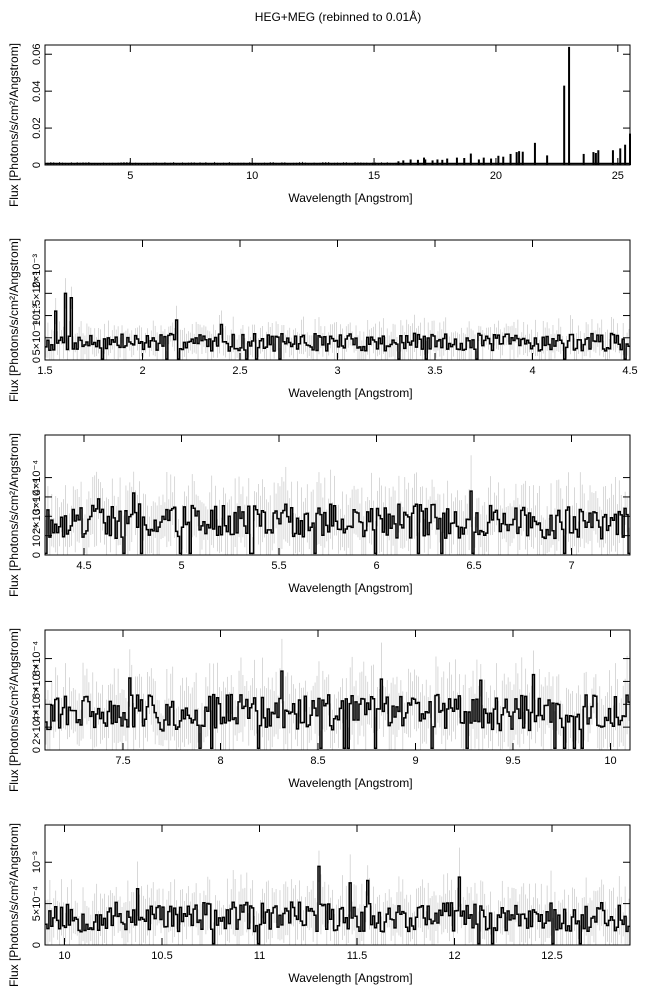 The height and width of the screenshot is (991, 650). I want to click on y-tick-label: 0.02, so click(37, 127).